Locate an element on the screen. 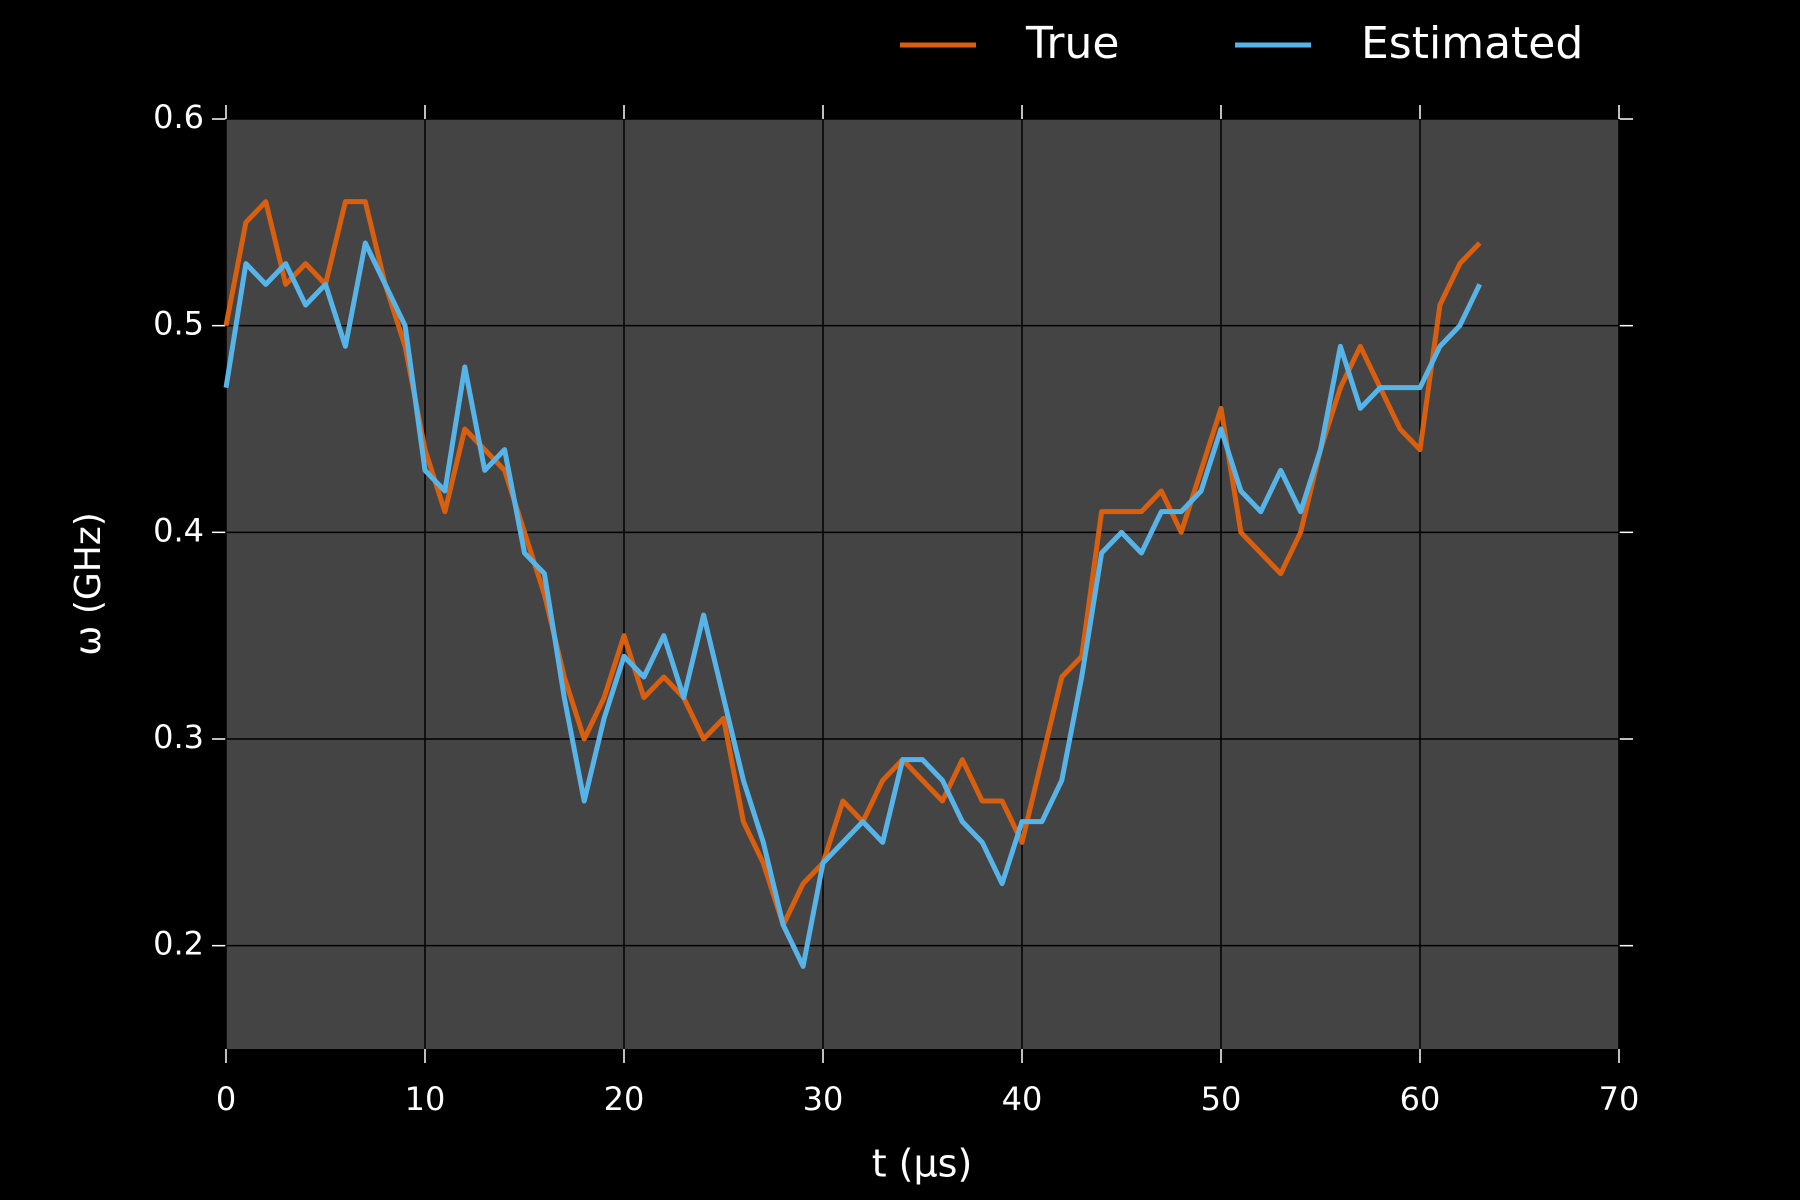 Image resolution: width=1800 pixels, height=1200 pixels. x-tick-label: 10 is located at coordinates (425, 1099).